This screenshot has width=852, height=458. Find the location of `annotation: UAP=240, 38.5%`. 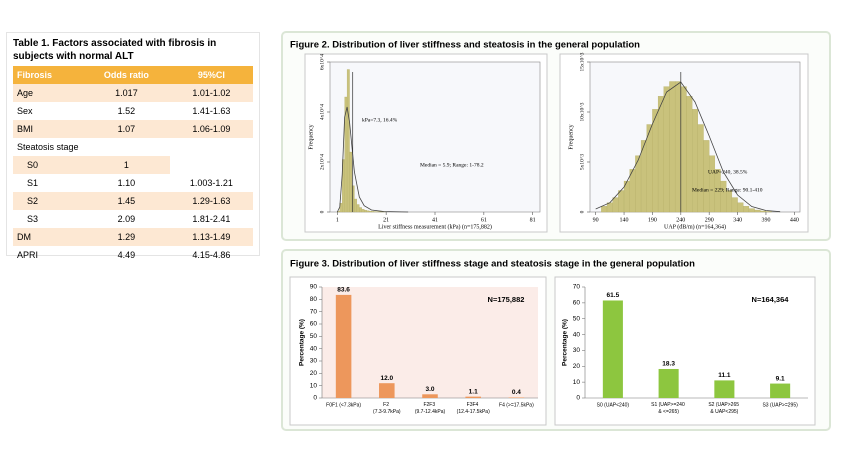

annotation: UAP=240, 38.5% is located at coordinates (728, 172).